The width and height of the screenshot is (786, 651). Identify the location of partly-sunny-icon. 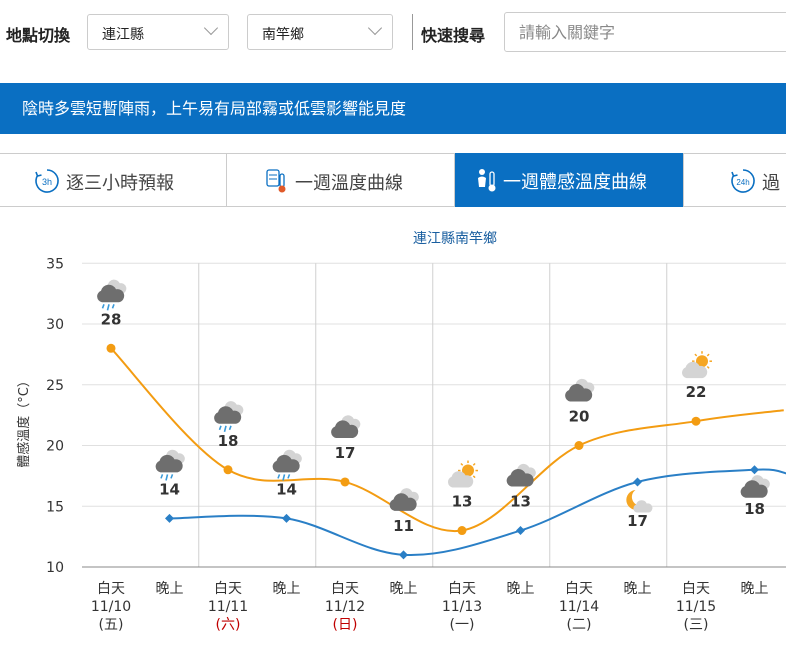
(462, 474).